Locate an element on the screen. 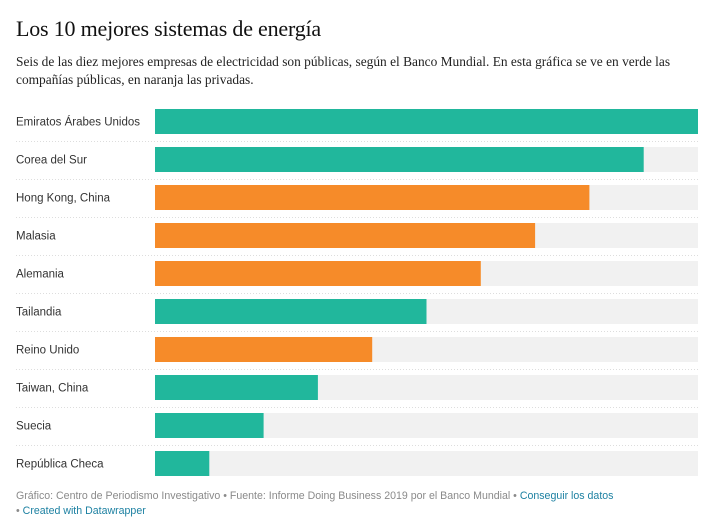 Image resolution: width=714 pixels, height=532 pixels. chart-title: Los 10 mejores sistemas de energía is located at coordinates (168, 28).